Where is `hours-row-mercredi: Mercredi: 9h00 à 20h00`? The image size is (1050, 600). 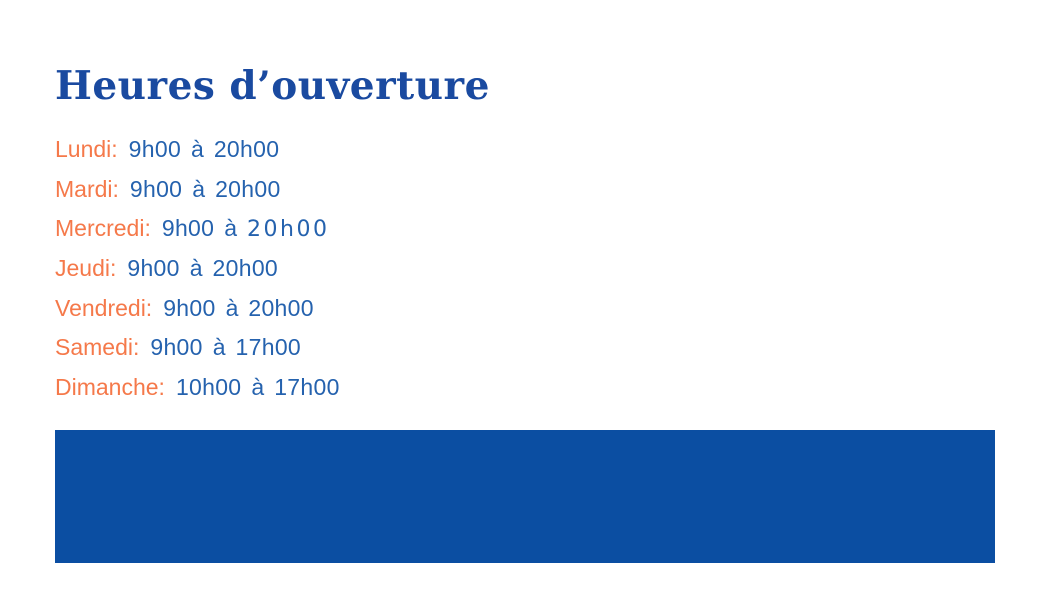 hours-row-mercredi: Mercredi: 9h00 à 20h00 is located at coordinates (197, 229).